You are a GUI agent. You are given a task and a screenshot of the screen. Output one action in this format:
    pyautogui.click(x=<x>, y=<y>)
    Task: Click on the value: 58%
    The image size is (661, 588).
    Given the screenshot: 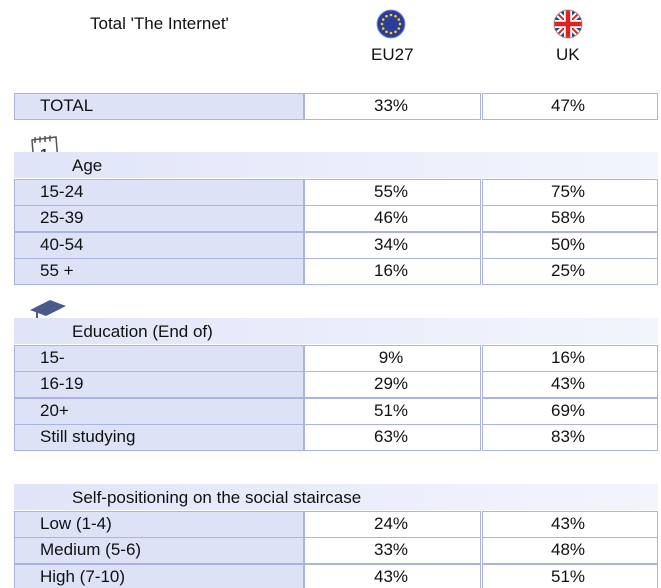 What is the action you would take?
    pyautogui.click(x=568, y=218)
    